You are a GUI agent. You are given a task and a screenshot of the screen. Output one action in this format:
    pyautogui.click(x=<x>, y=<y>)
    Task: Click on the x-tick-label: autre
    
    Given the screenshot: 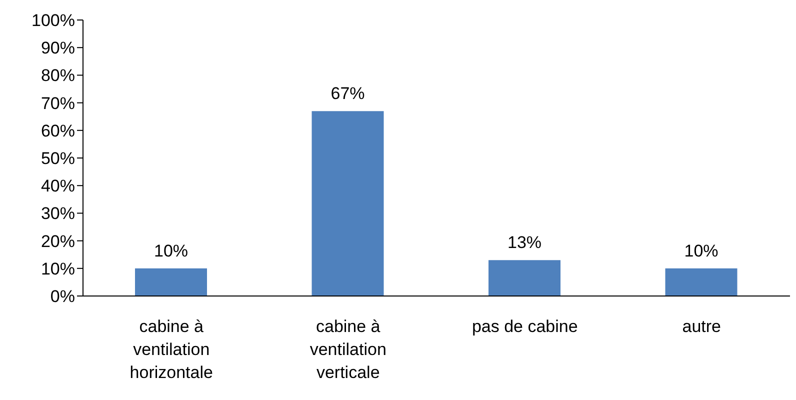 What is the action you would take?
    pyautogui.click(x=701, y=326)
    